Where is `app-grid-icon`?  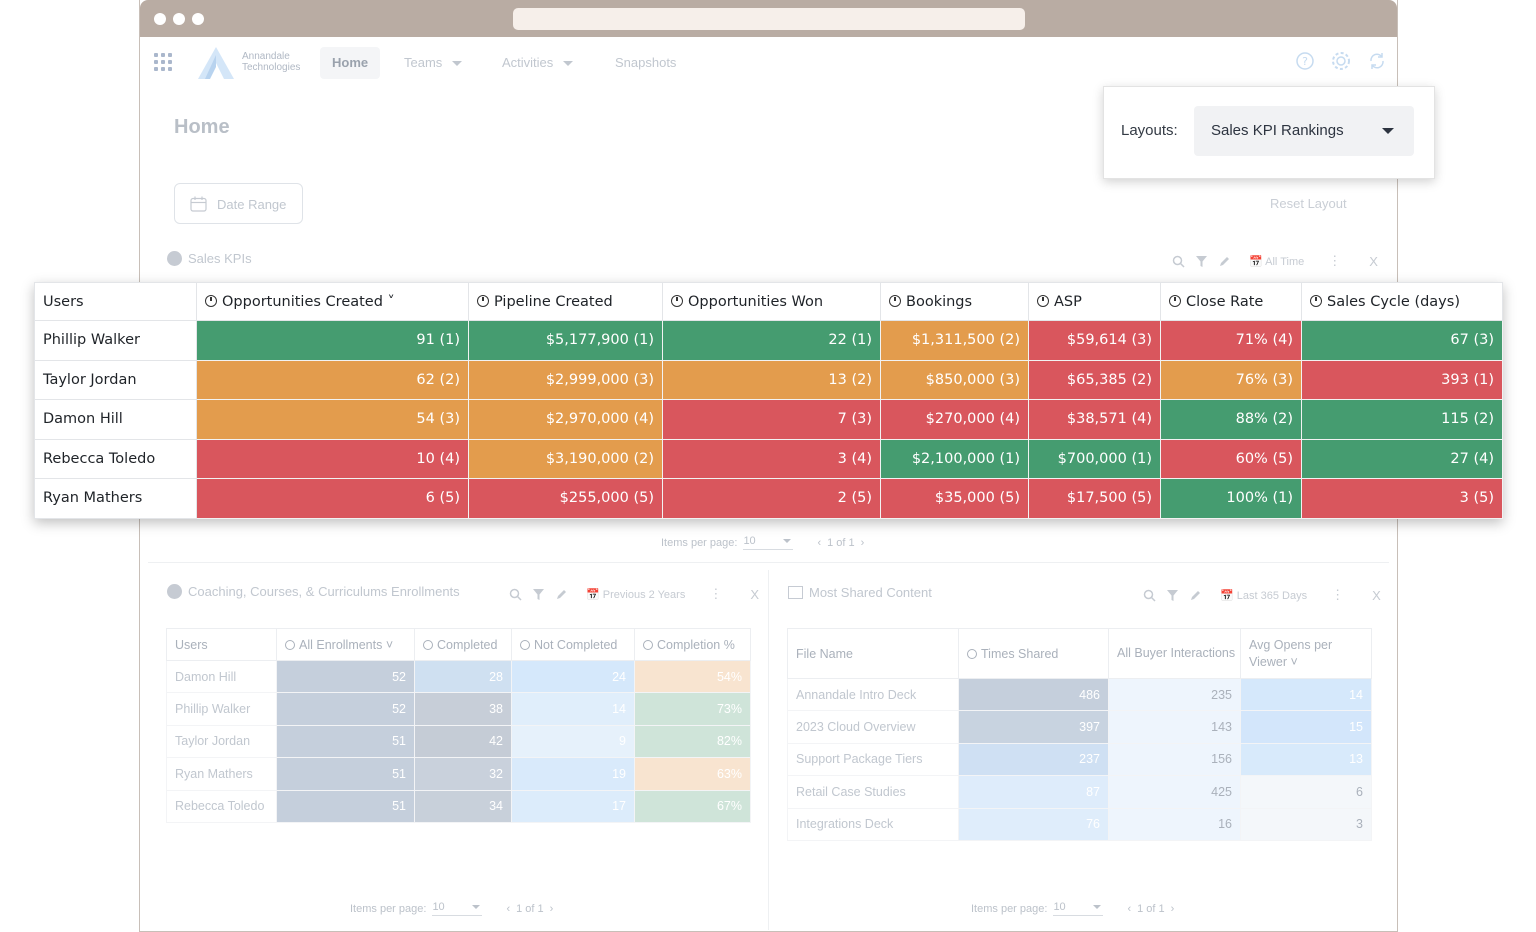
app-grid-icon is located at coordinates (163, 62).